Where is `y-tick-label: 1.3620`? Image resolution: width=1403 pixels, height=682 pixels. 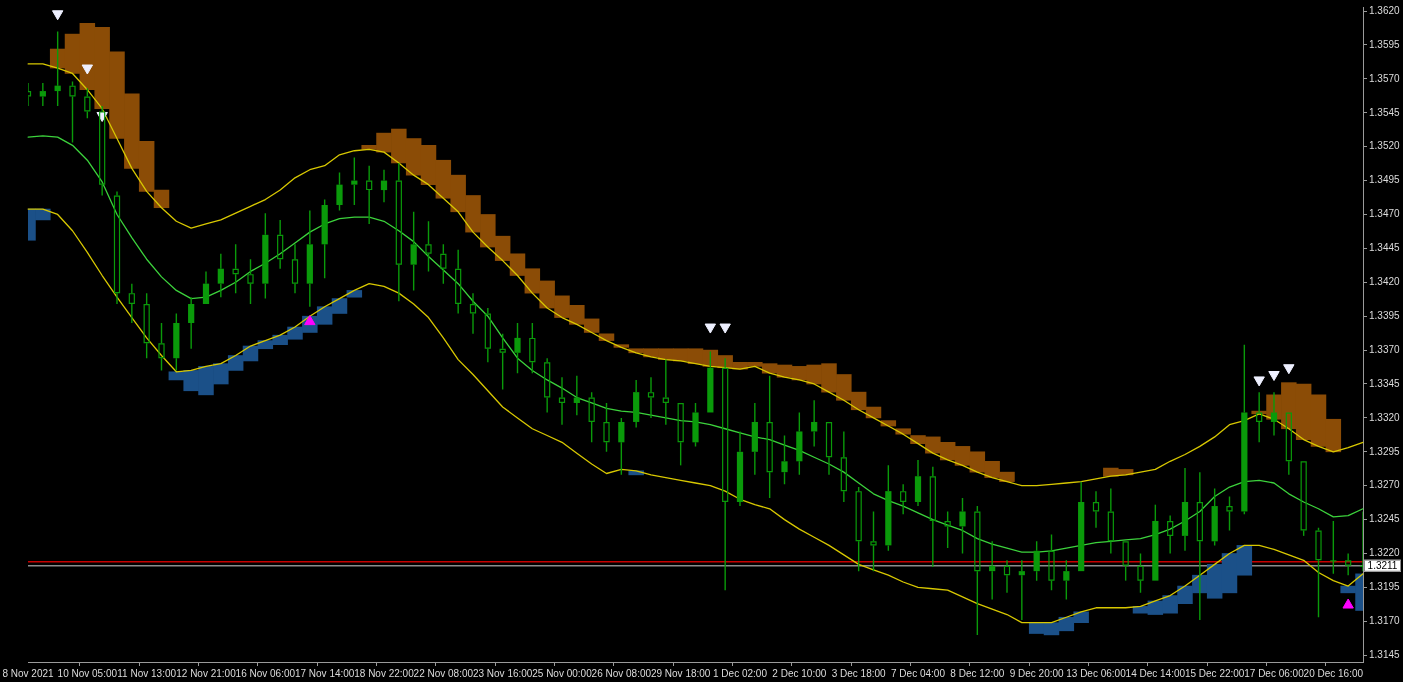 y-tick-label: 1.3620 is located at coordinates (1385, 10).